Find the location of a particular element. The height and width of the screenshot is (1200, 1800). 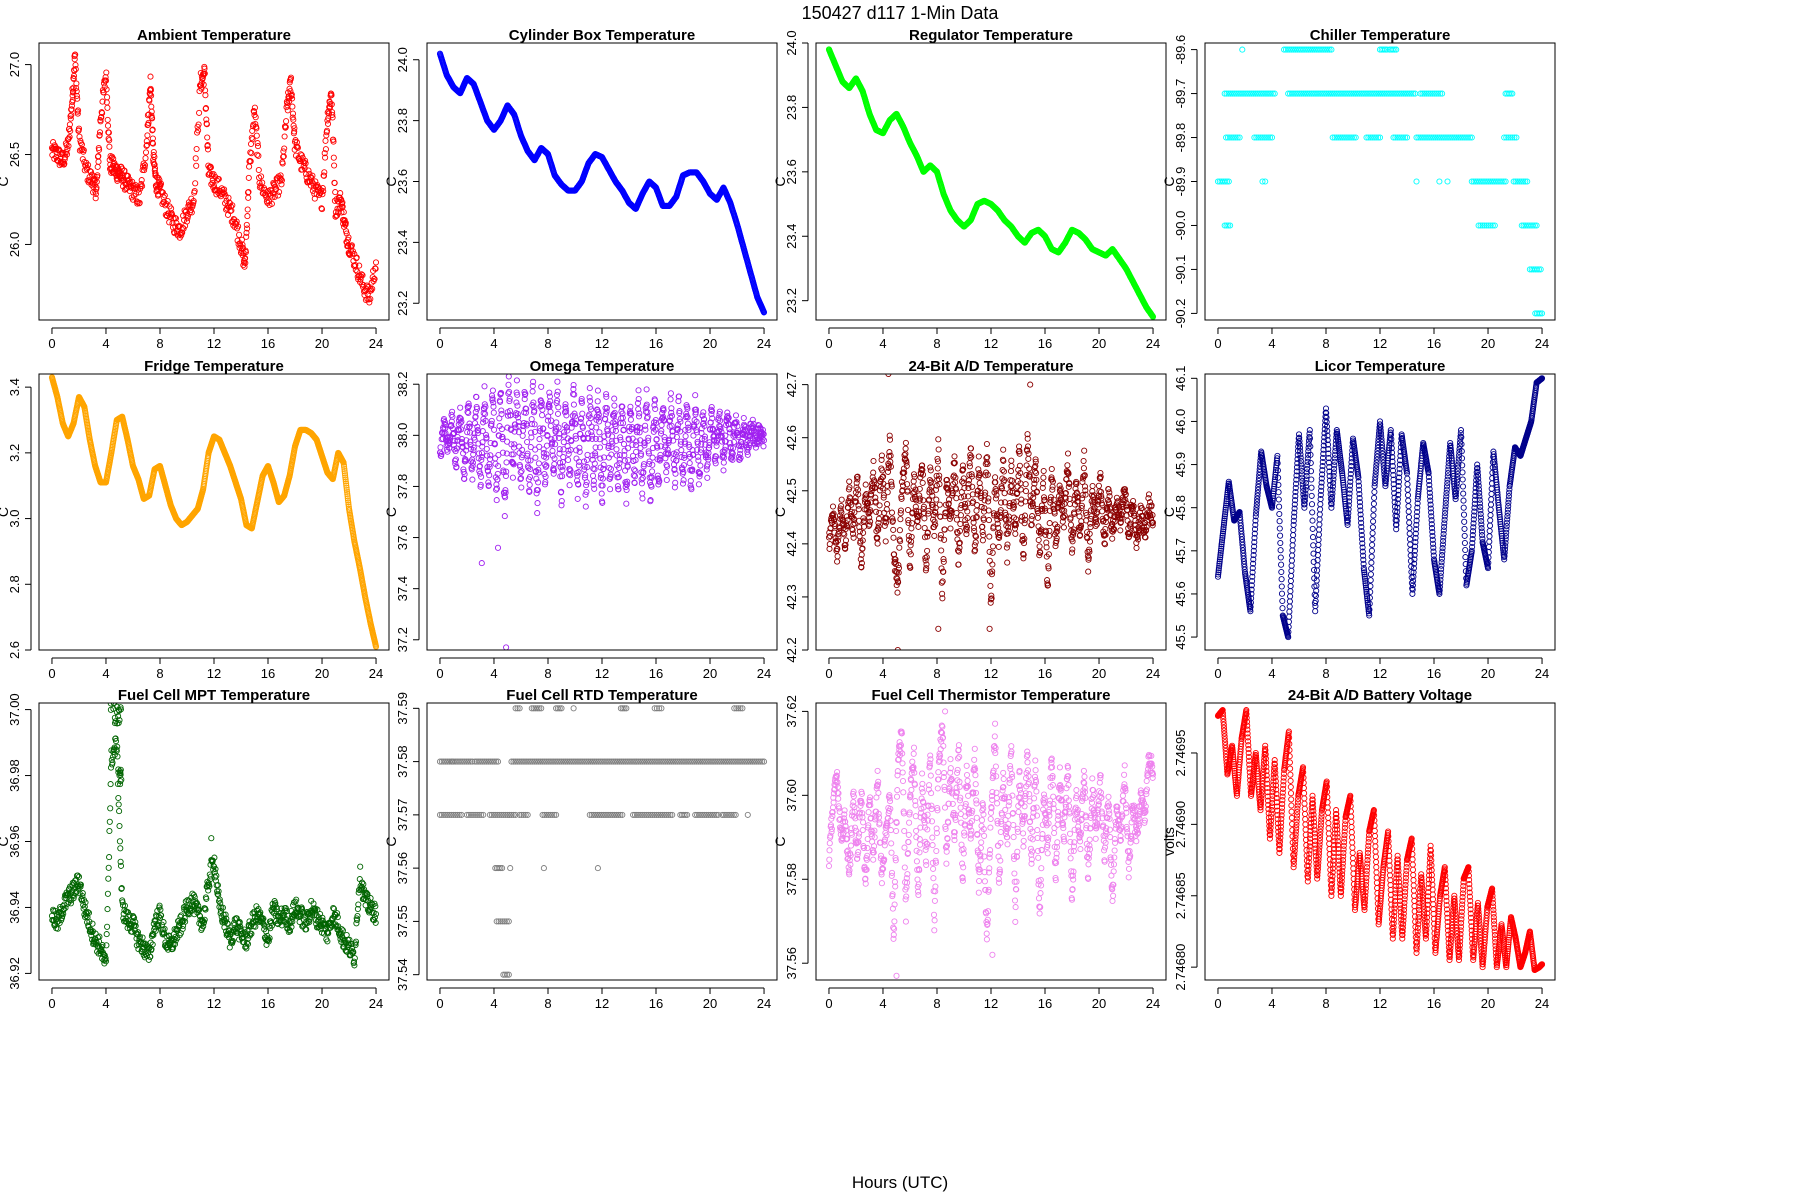

y-tick-label: 23.2 is located at coordinates (402, 303).